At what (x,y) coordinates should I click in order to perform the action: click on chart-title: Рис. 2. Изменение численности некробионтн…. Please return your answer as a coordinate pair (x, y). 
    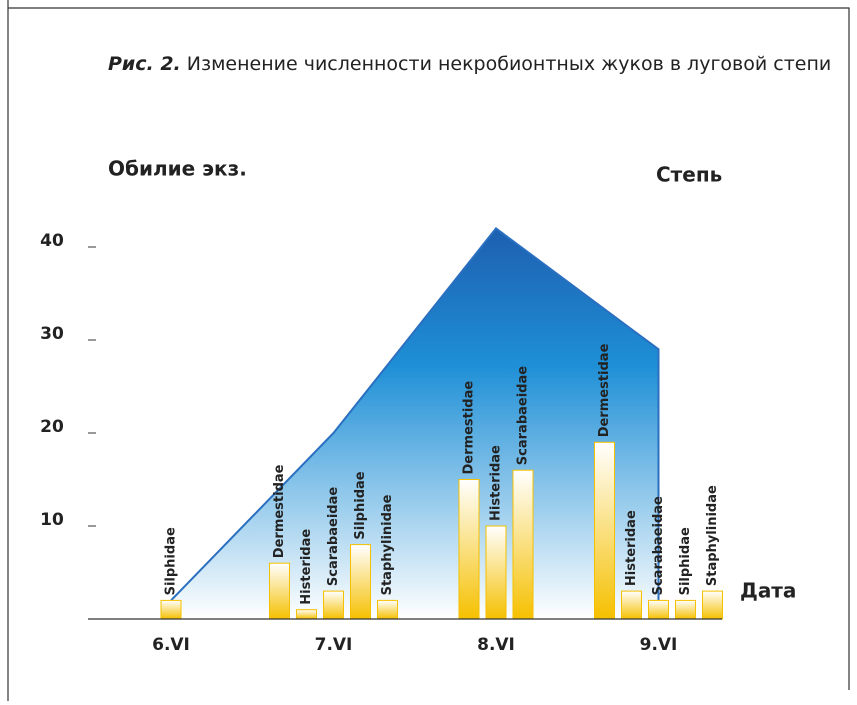
    Looking at the image, I should click on (469, 64).